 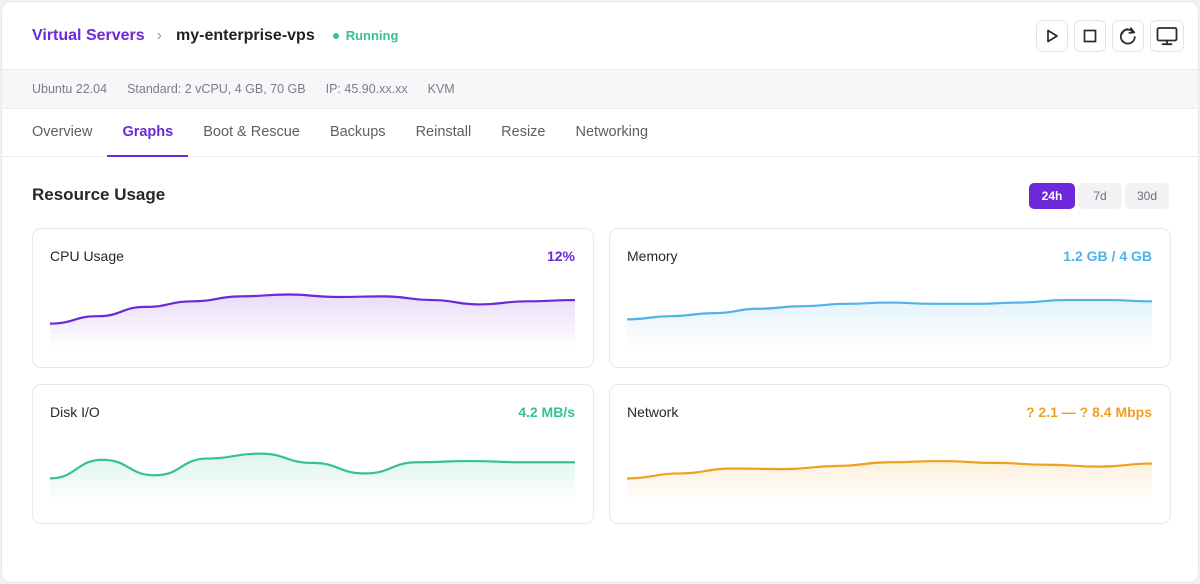 I want to click on tab-graphs: Graphs, so click(x=148, y=133).